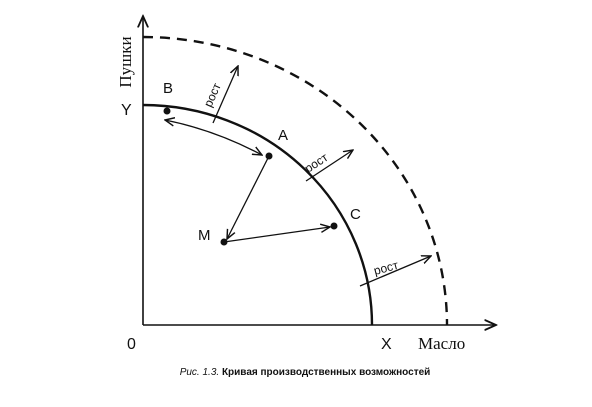  Describe the element at coordinates (199, 372) in the screenshot. I see `caption-number: Рис. 1.3.` at that location.